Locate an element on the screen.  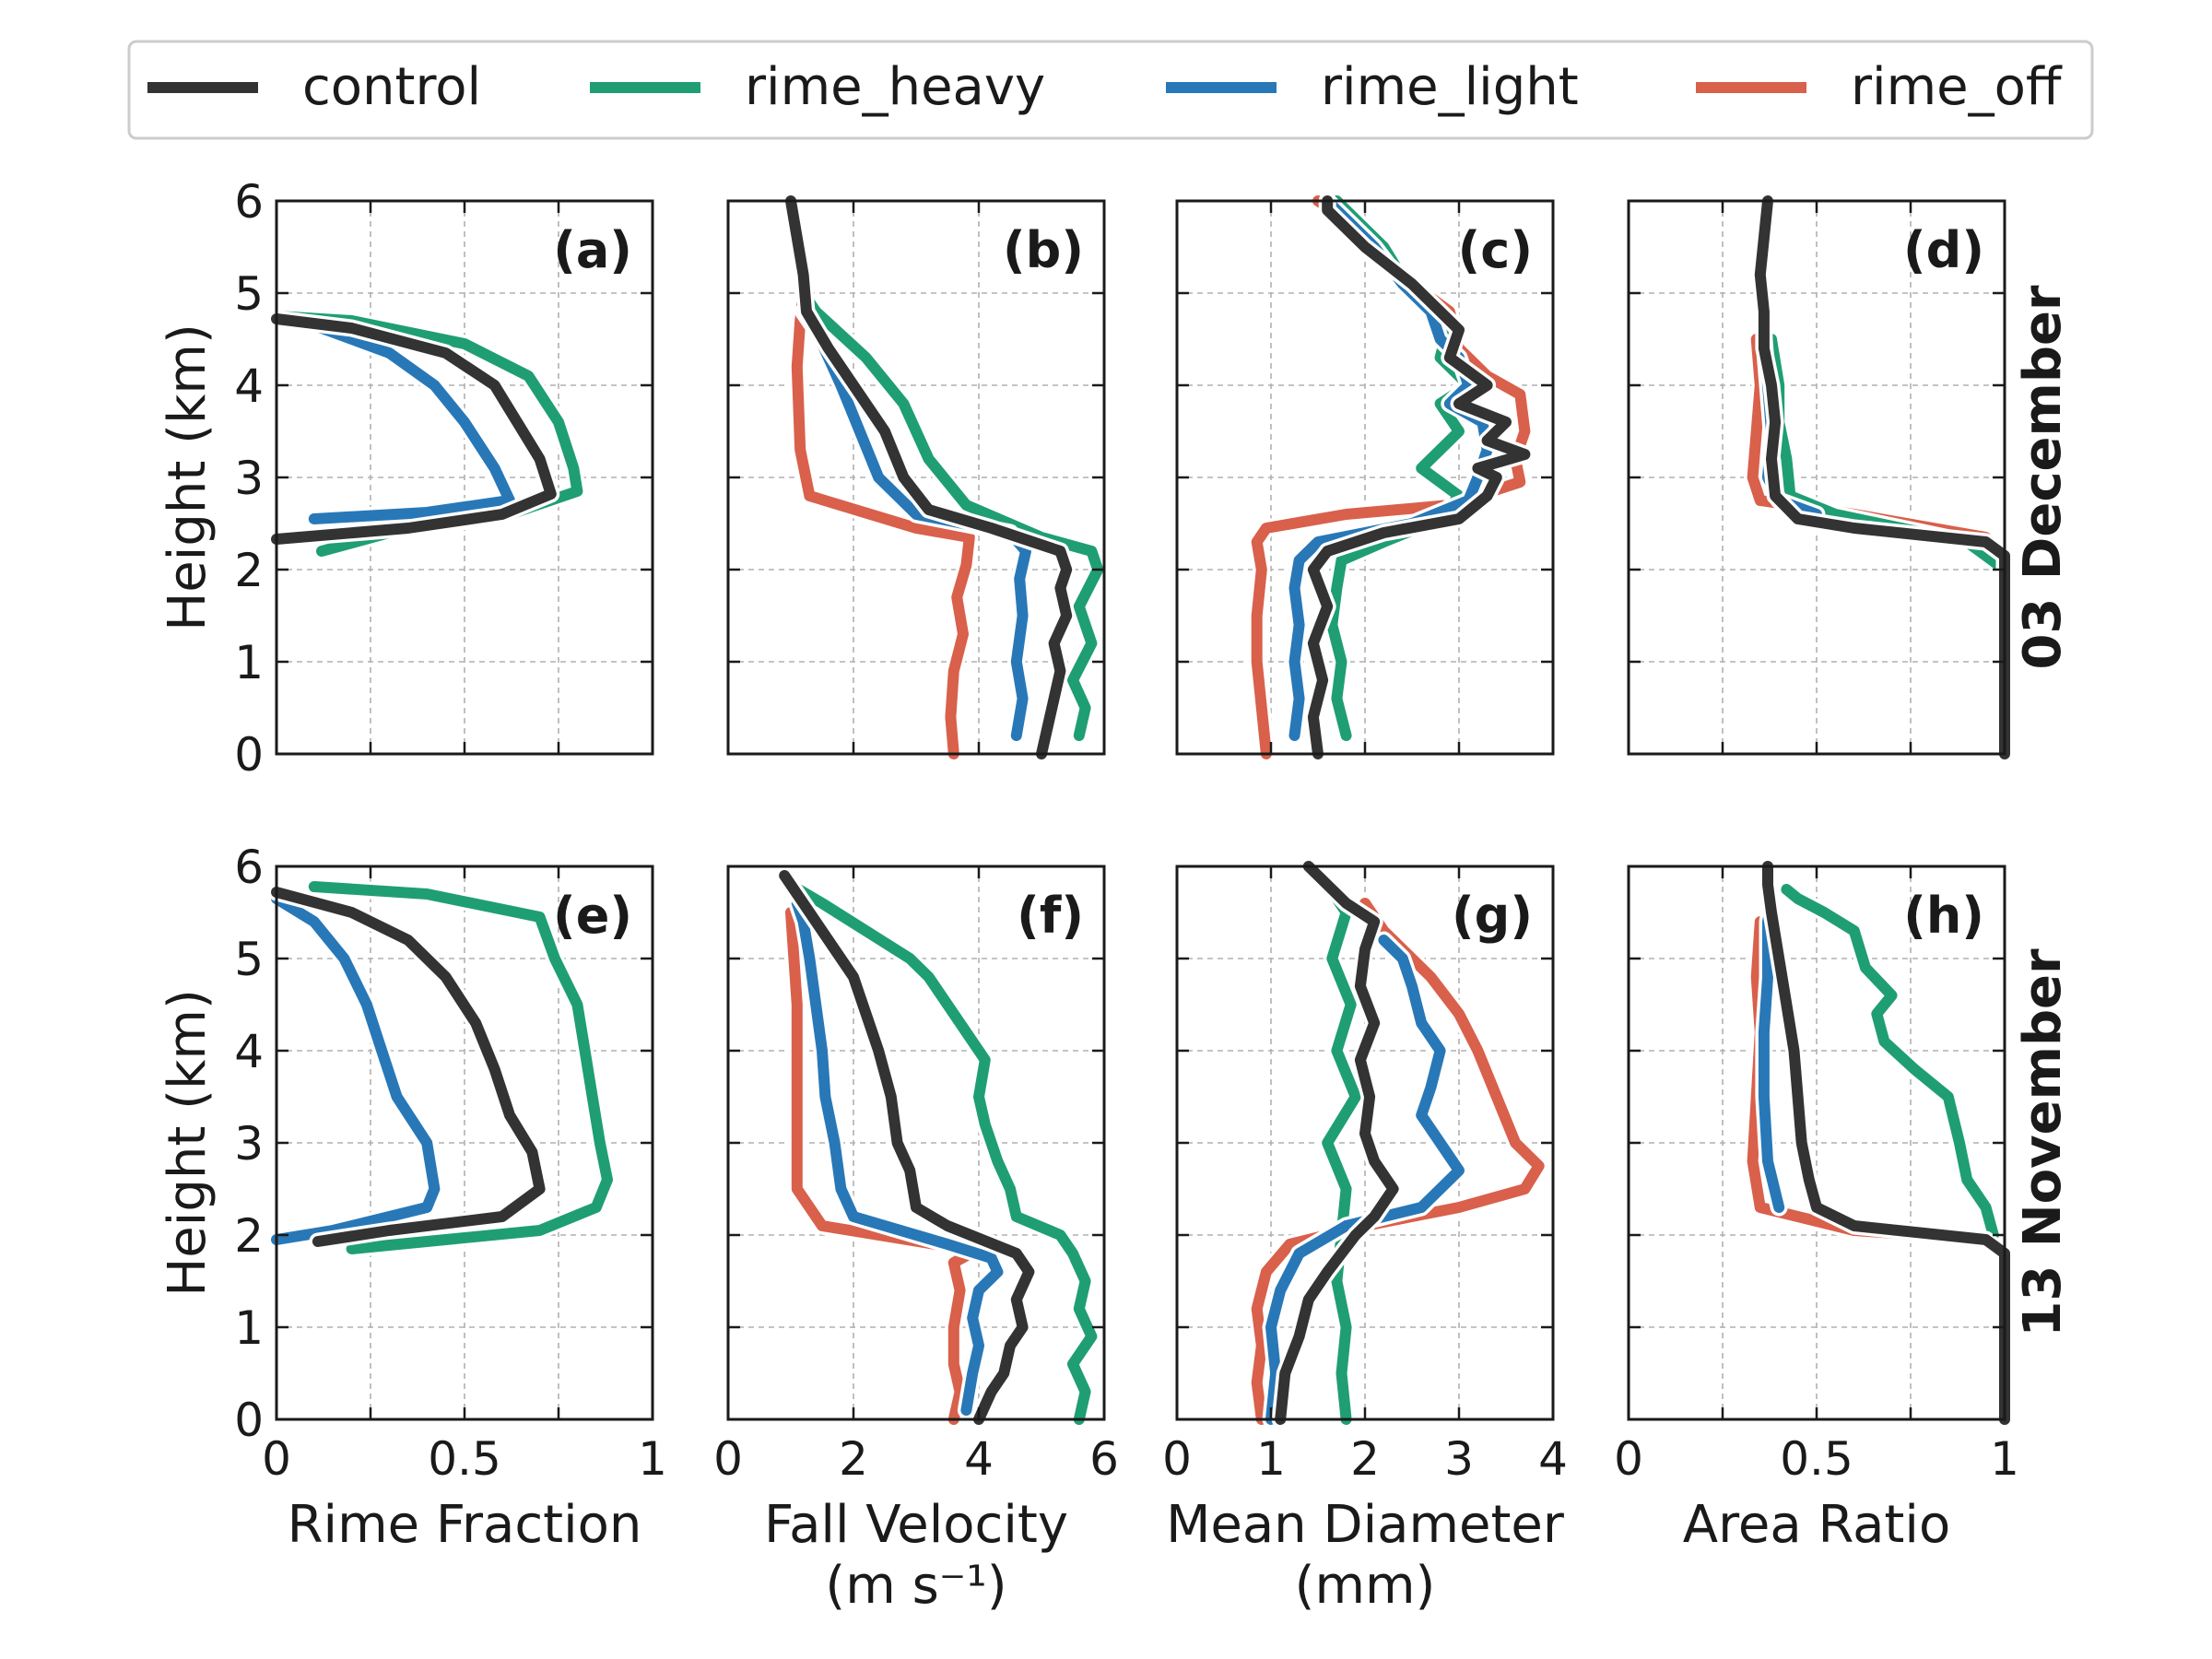
panel-label: (g) is located at coordinates (1492, 916).